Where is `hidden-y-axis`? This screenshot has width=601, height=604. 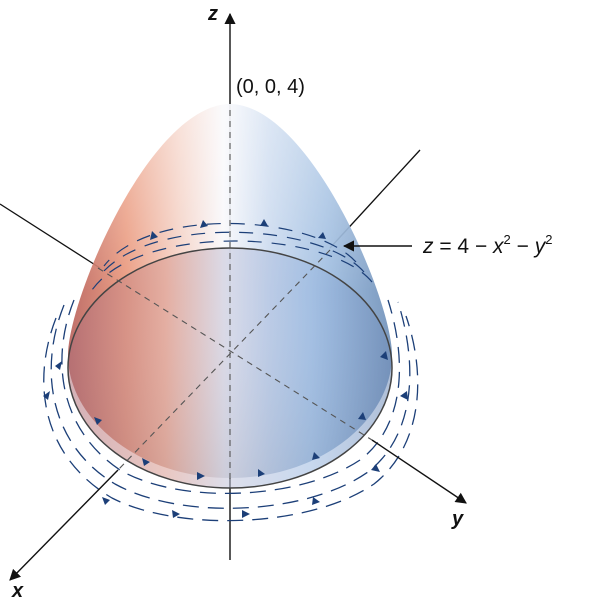
hidden-y-axis is located at coordinates (224, 360).